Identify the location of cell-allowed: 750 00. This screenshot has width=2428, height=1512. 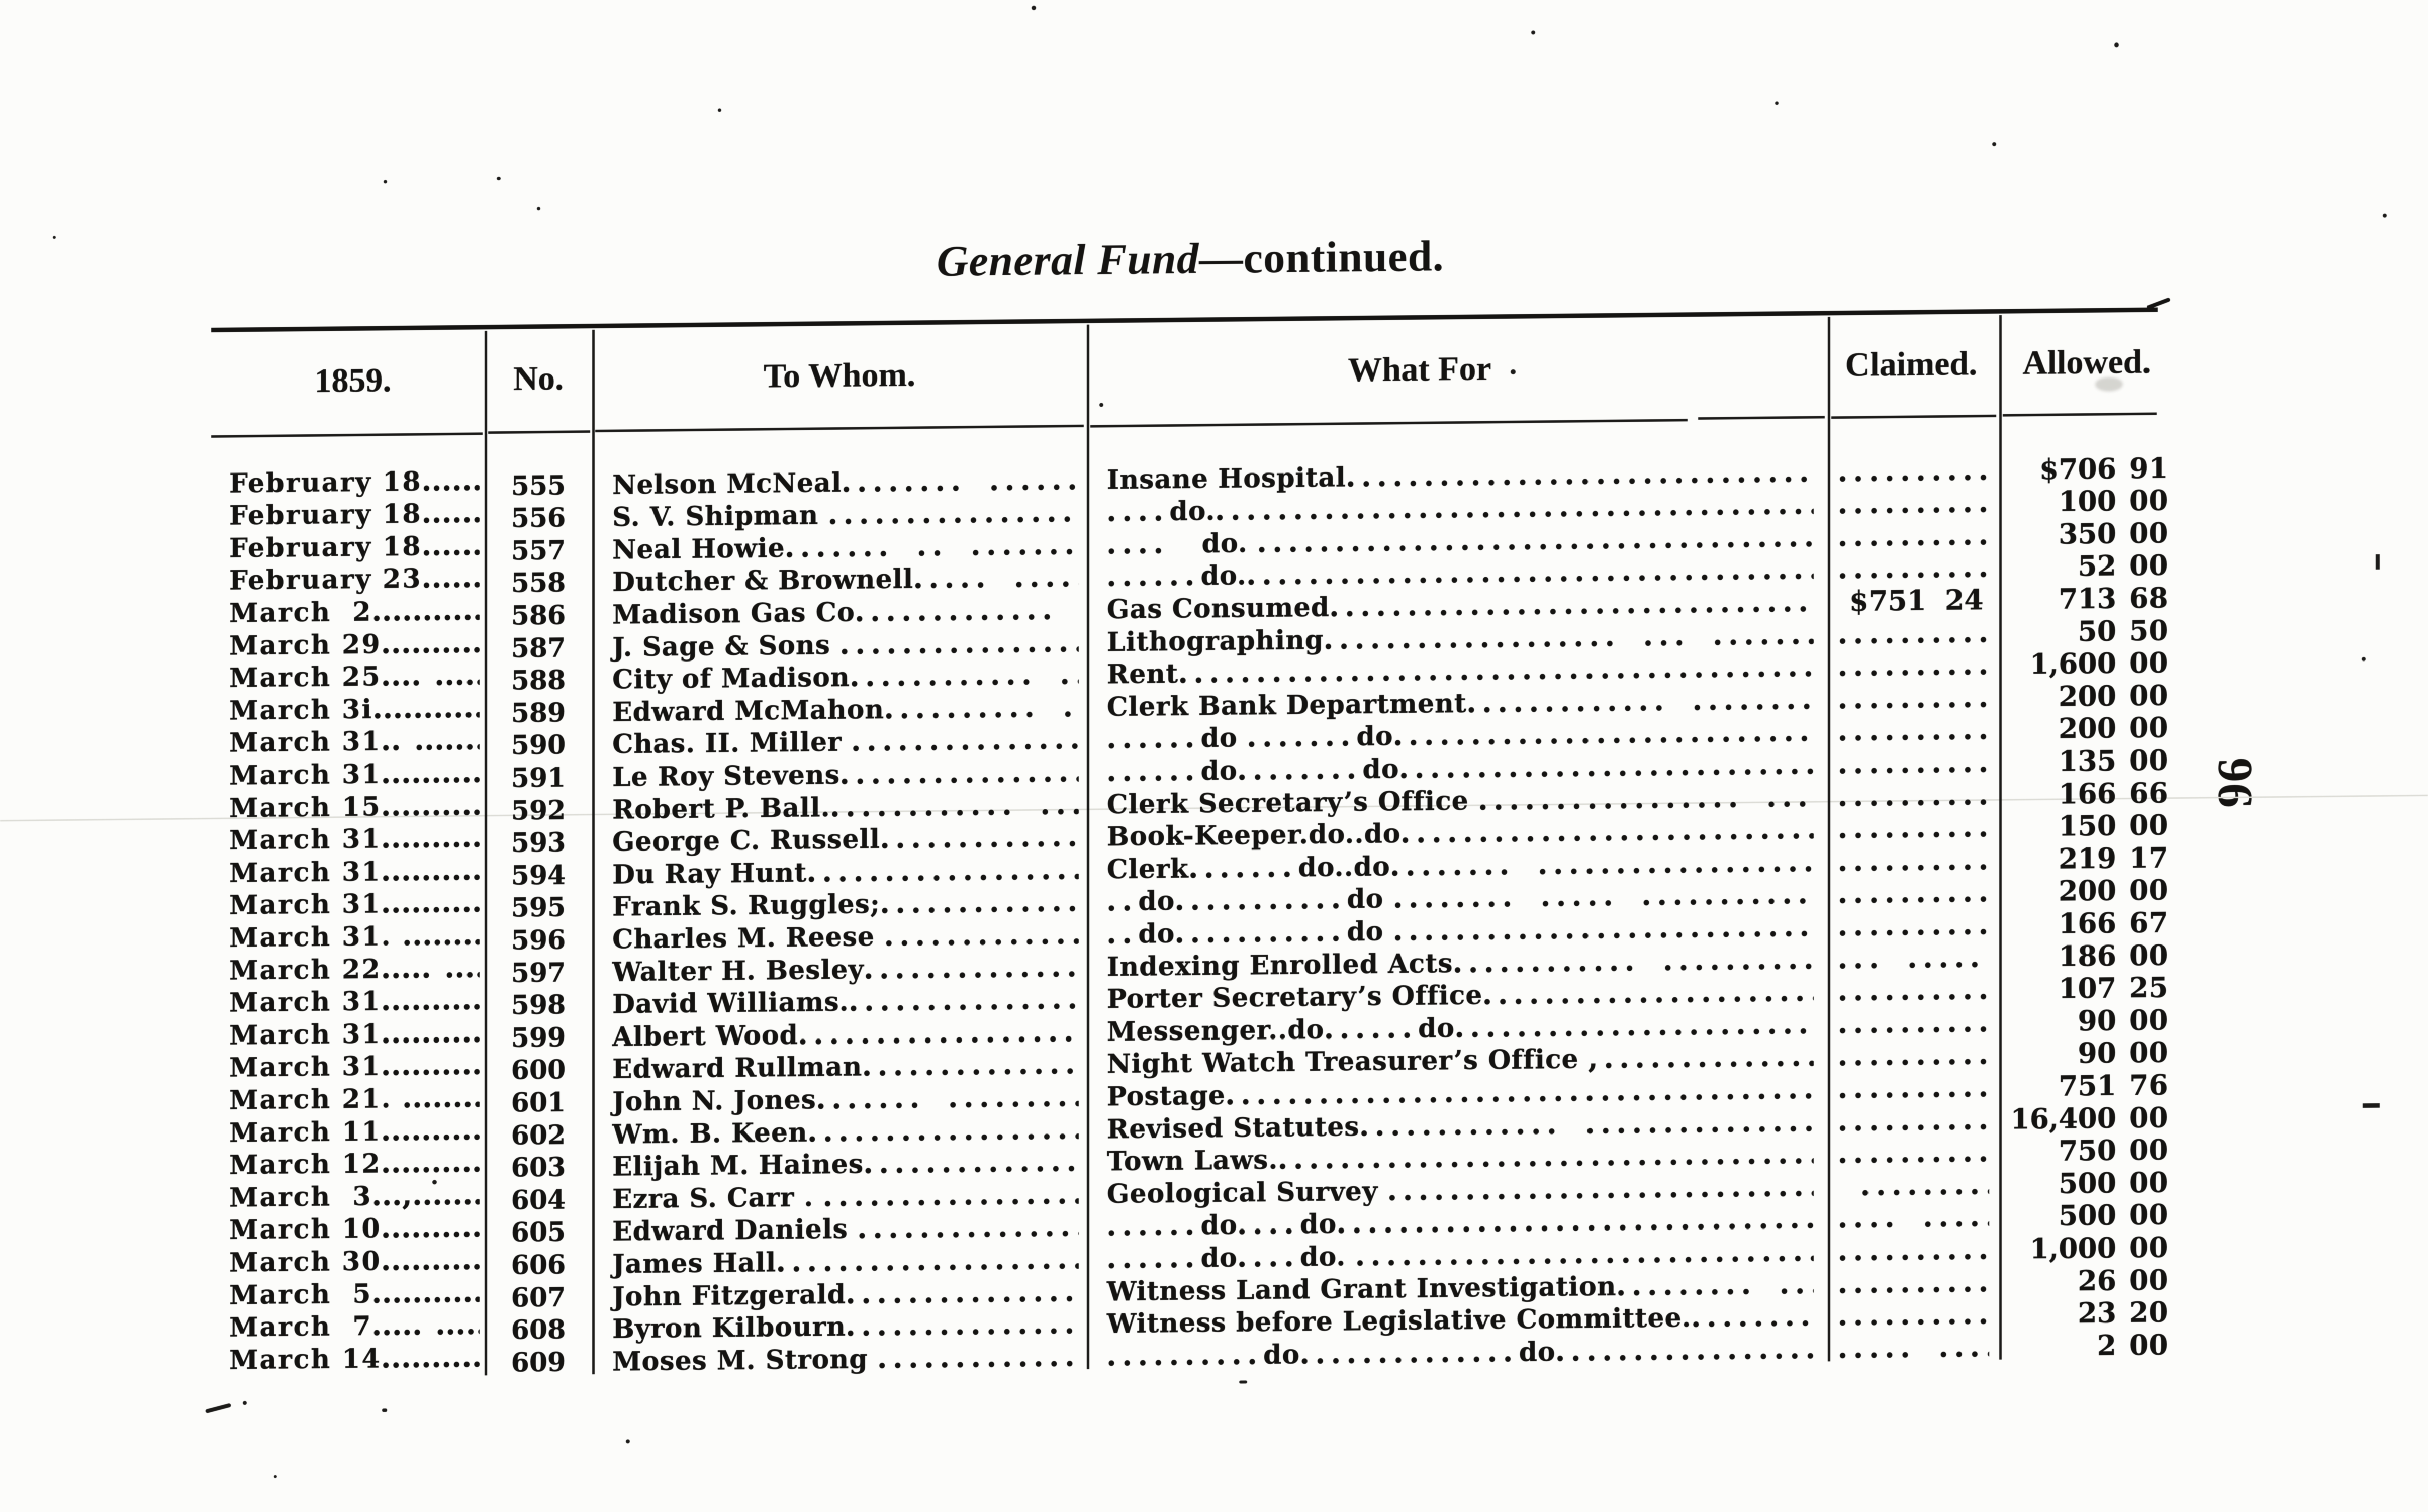
(2114, 1150).